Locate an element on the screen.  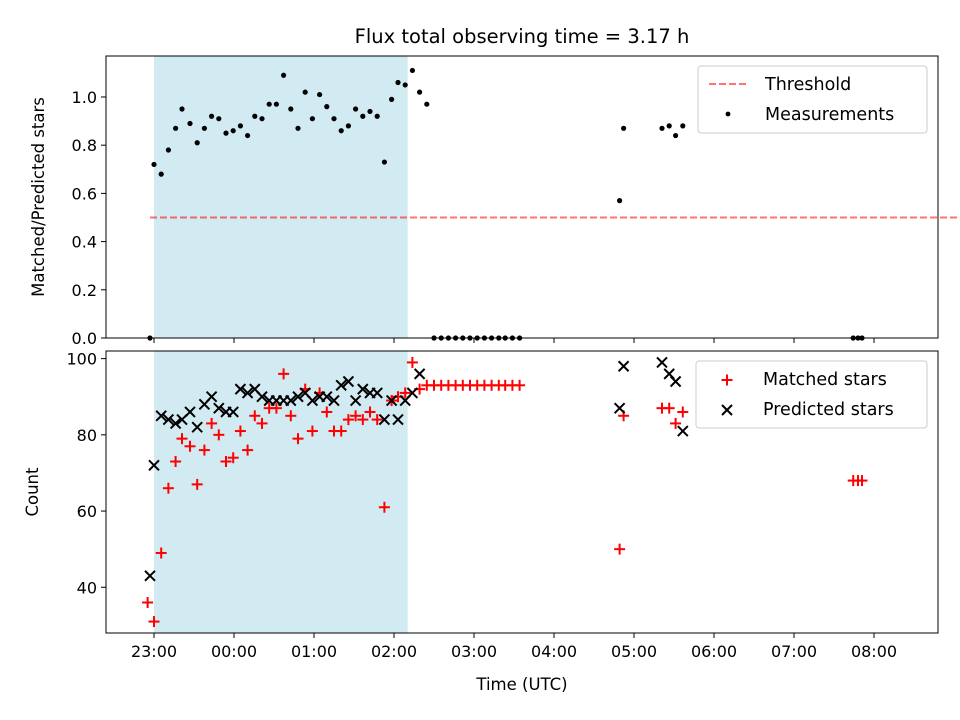
y-tick-label: 40 is located at coordinates (87, 587).